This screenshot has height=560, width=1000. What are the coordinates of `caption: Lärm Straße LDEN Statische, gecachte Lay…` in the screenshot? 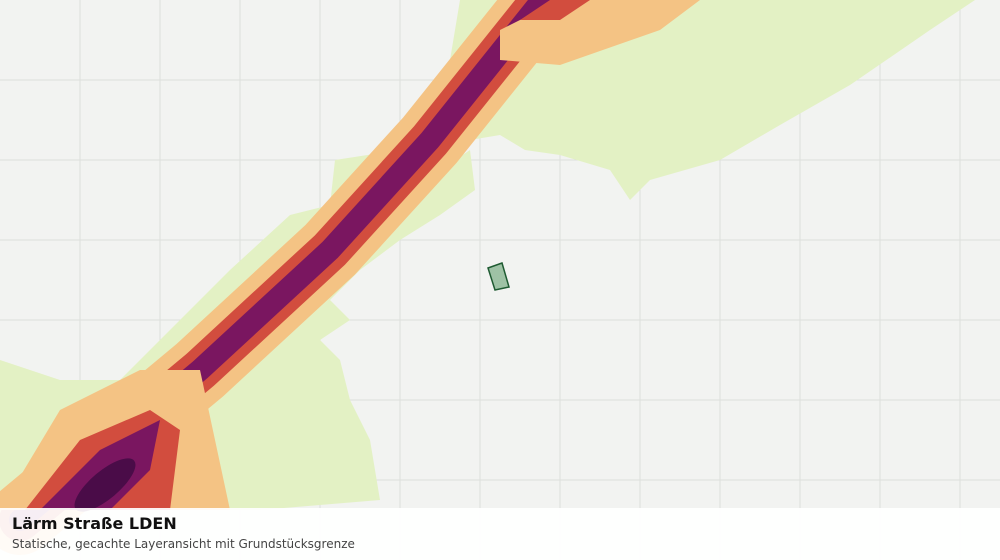 It's located at (500, 534).